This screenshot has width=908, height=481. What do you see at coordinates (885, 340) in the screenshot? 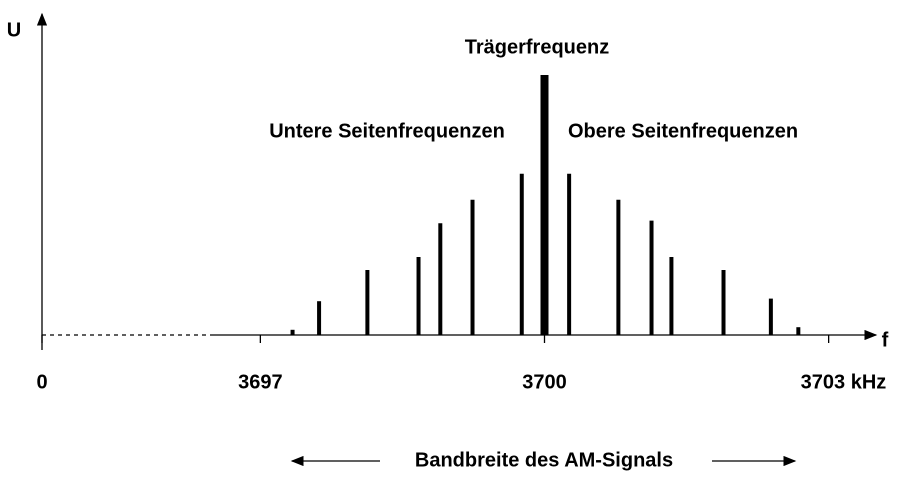
I see `x-axis-label: f` at bounding box center [885, 340].